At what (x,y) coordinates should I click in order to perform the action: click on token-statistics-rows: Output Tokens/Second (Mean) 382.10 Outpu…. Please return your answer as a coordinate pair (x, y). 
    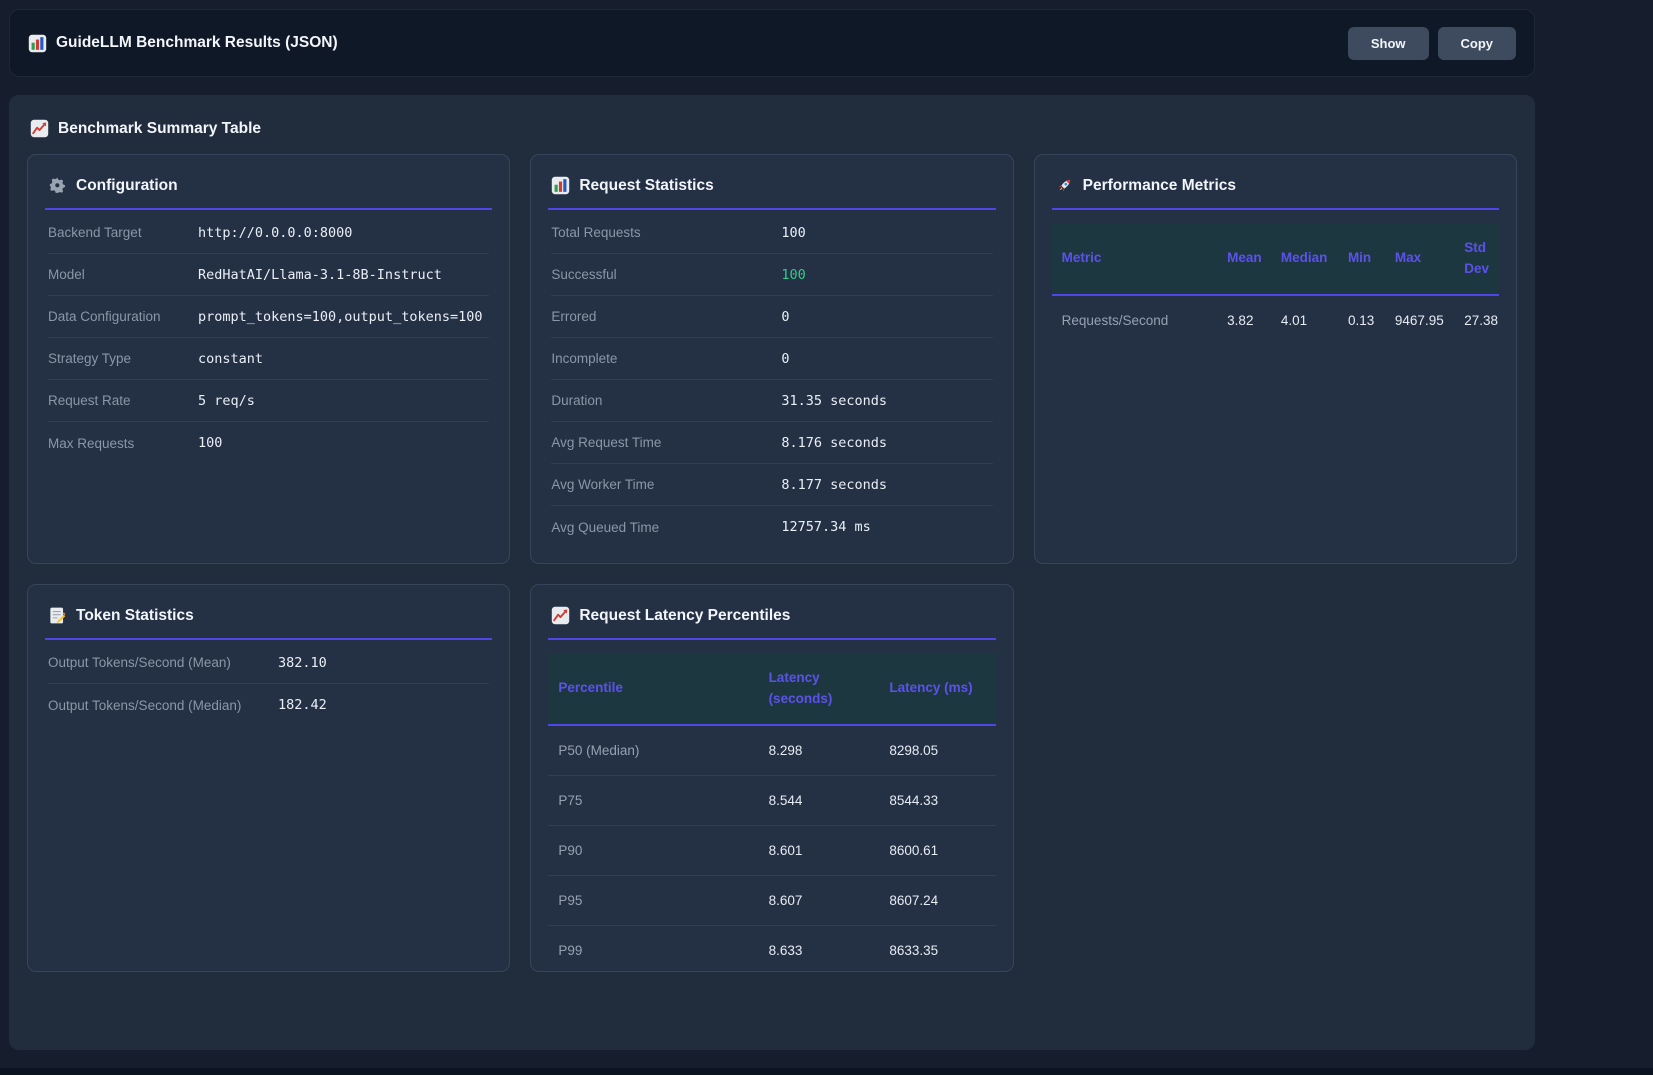
    Looking at the image, I should click on (268, 683).